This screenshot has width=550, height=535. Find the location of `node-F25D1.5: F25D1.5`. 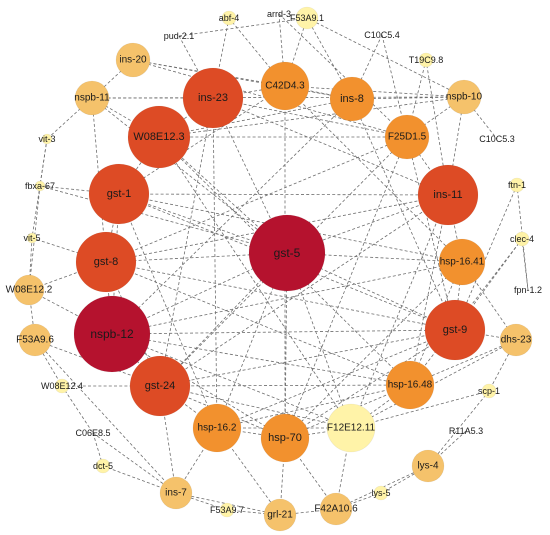

node-F25D1.5: F25D1.5 is located at coordinates (407, 137).